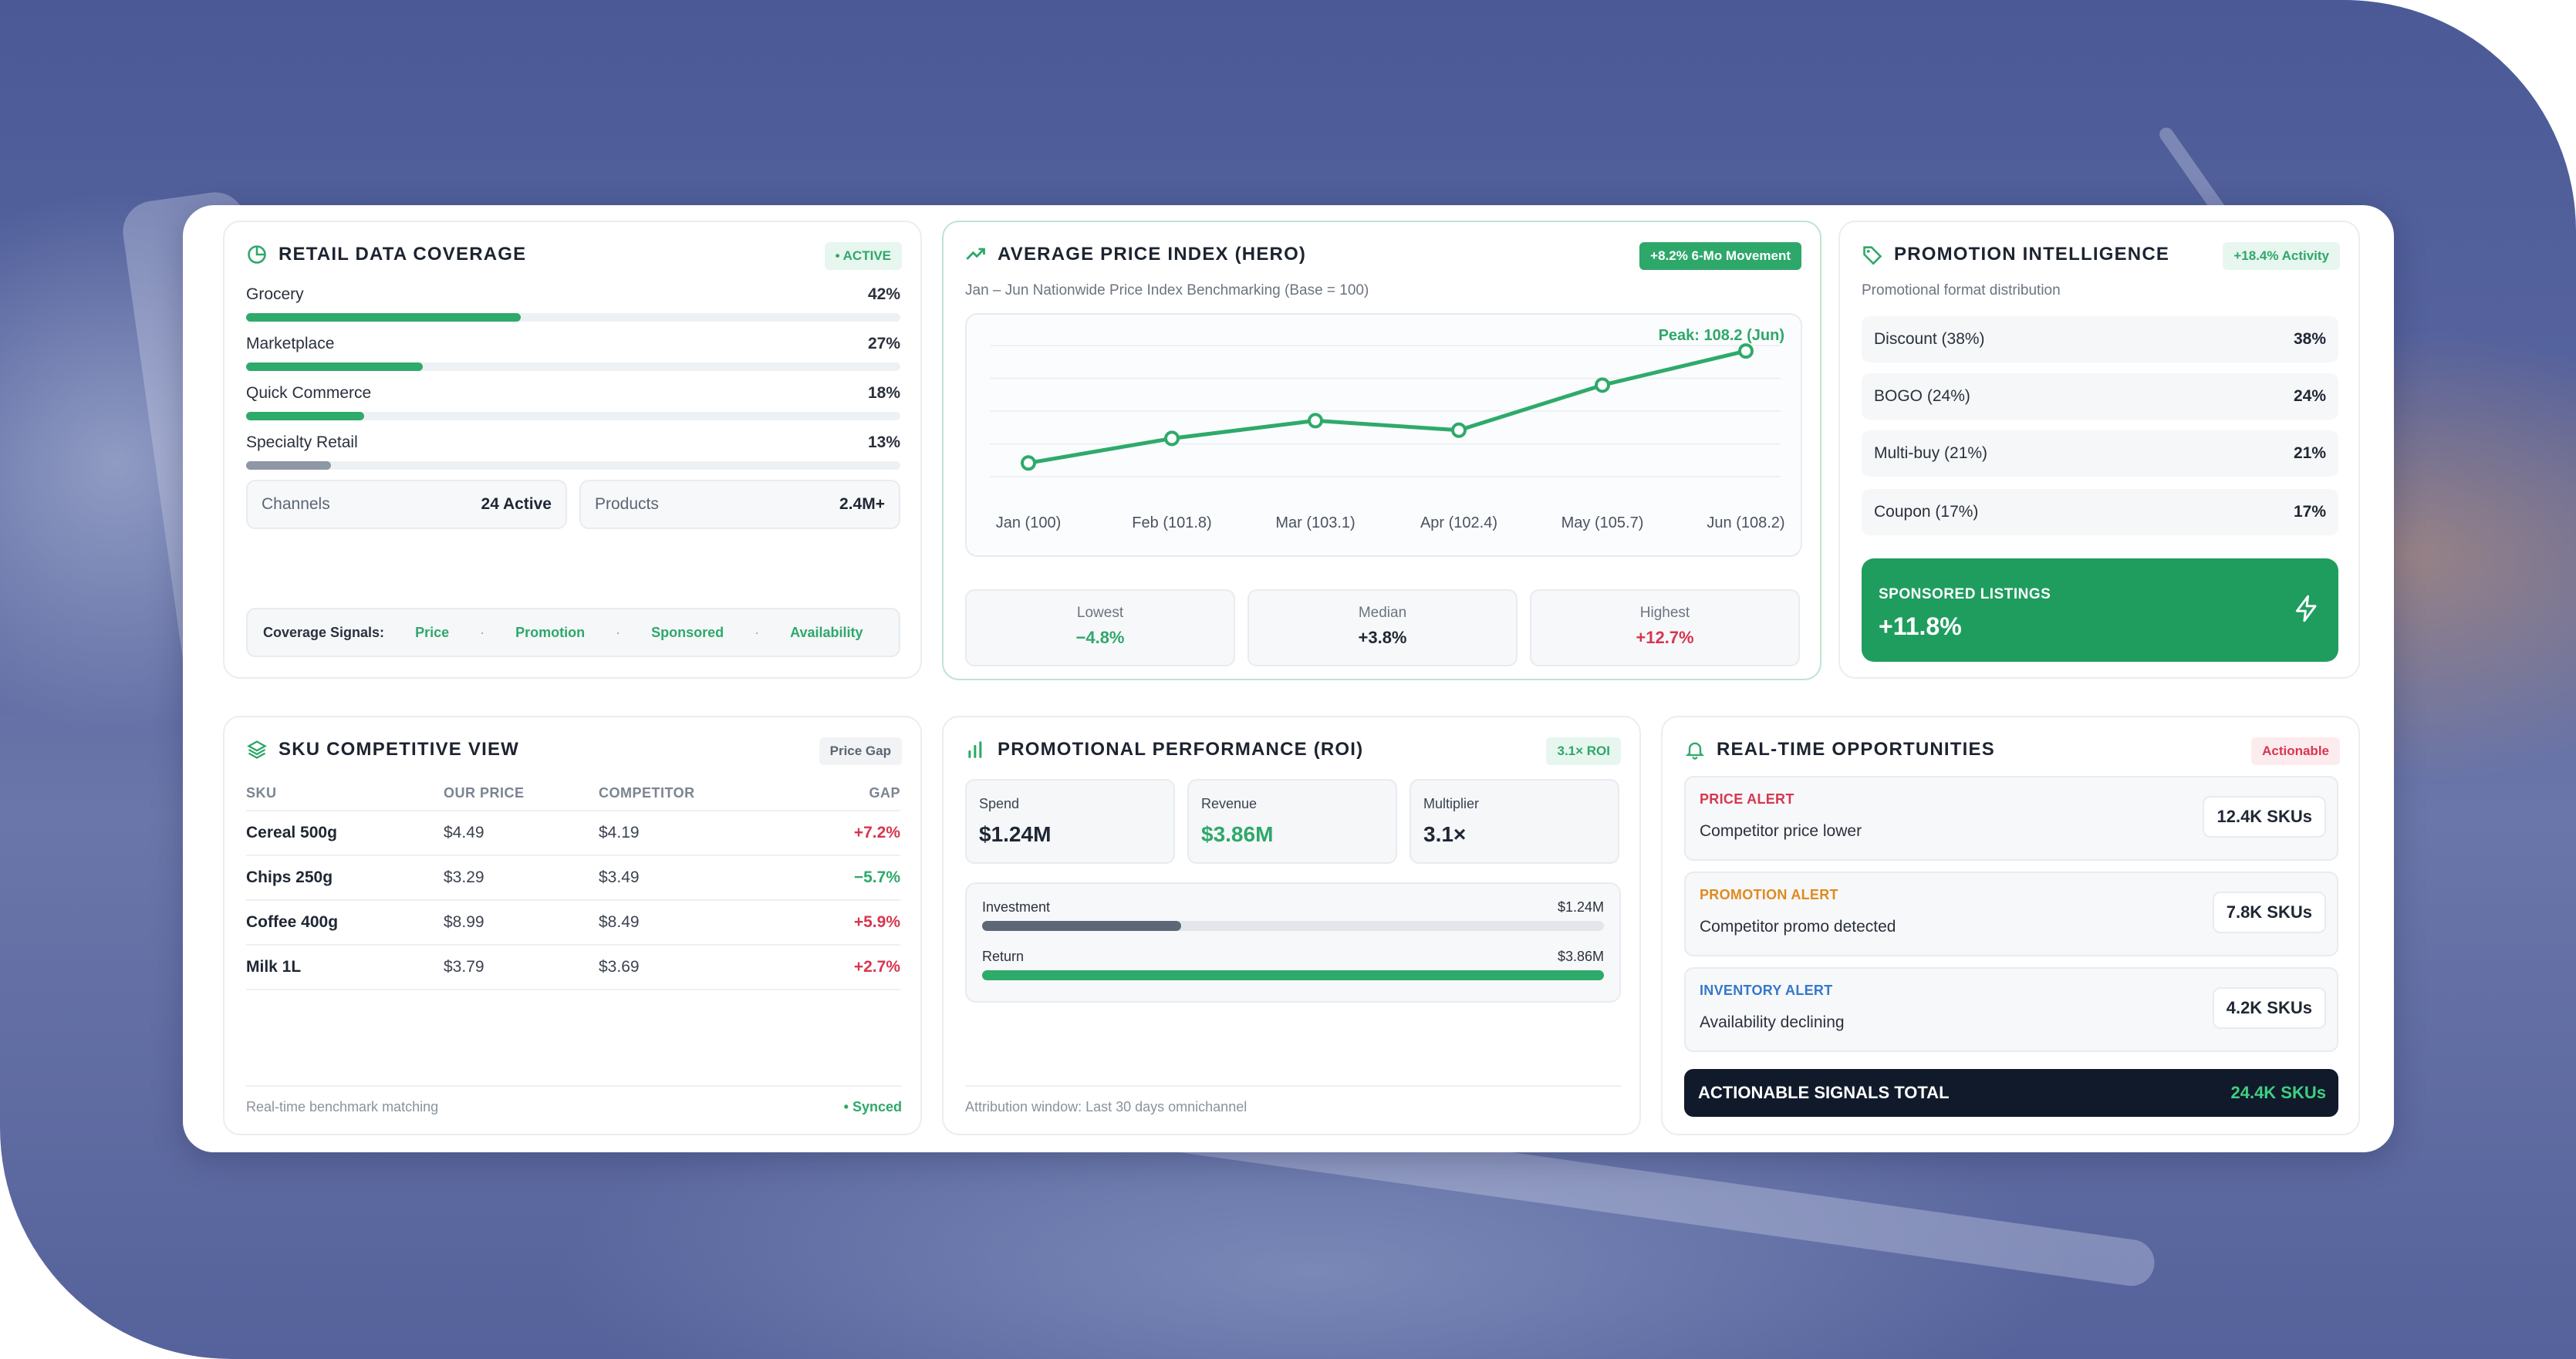 This screenshot has width=2576, height=1359. I want to click on pie-chart-icon, so click(257, 254).